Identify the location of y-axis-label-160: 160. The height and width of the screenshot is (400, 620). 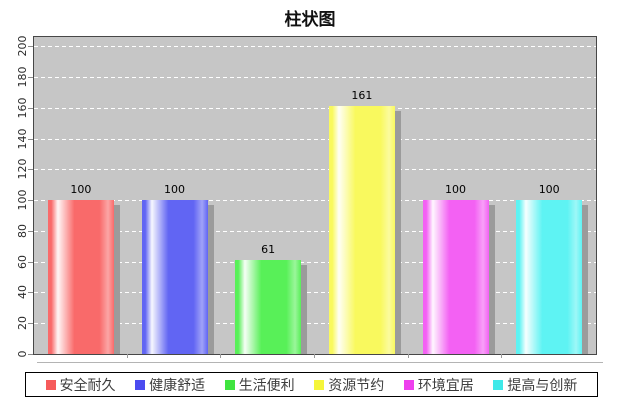
(22, 108).